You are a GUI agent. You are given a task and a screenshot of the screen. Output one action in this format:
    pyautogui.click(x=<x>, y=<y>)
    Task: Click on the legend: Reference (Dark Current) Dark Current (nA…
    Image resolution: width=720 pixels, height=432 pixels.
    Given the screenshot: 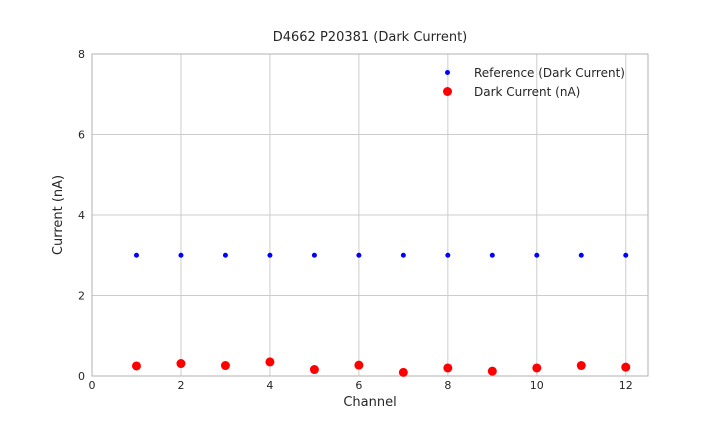 What is the action you would take?
    pyautogui.click(x=530, y=82)
    